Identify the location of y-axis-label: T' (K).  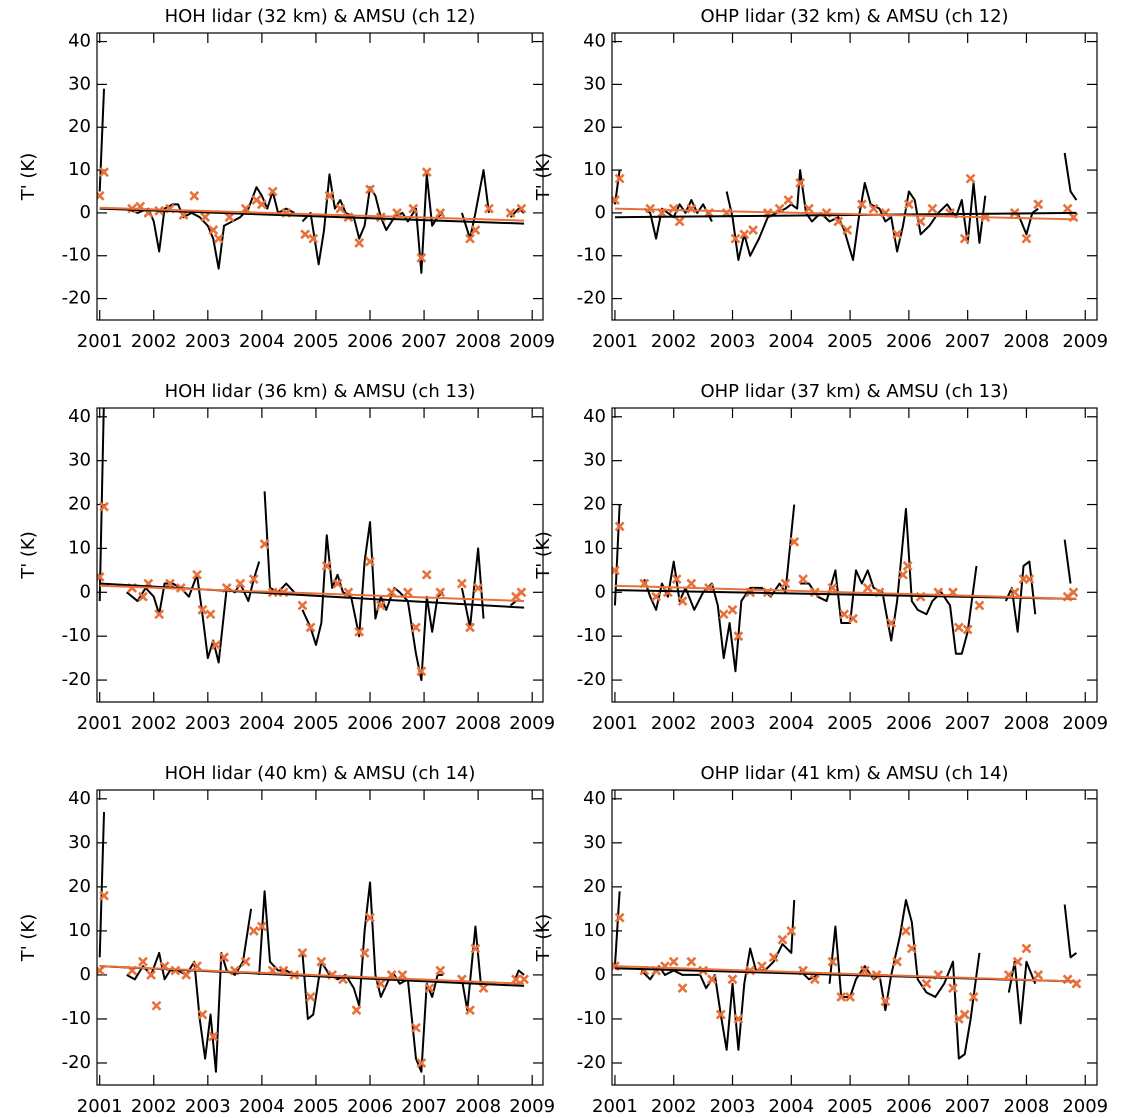
(543, 938).